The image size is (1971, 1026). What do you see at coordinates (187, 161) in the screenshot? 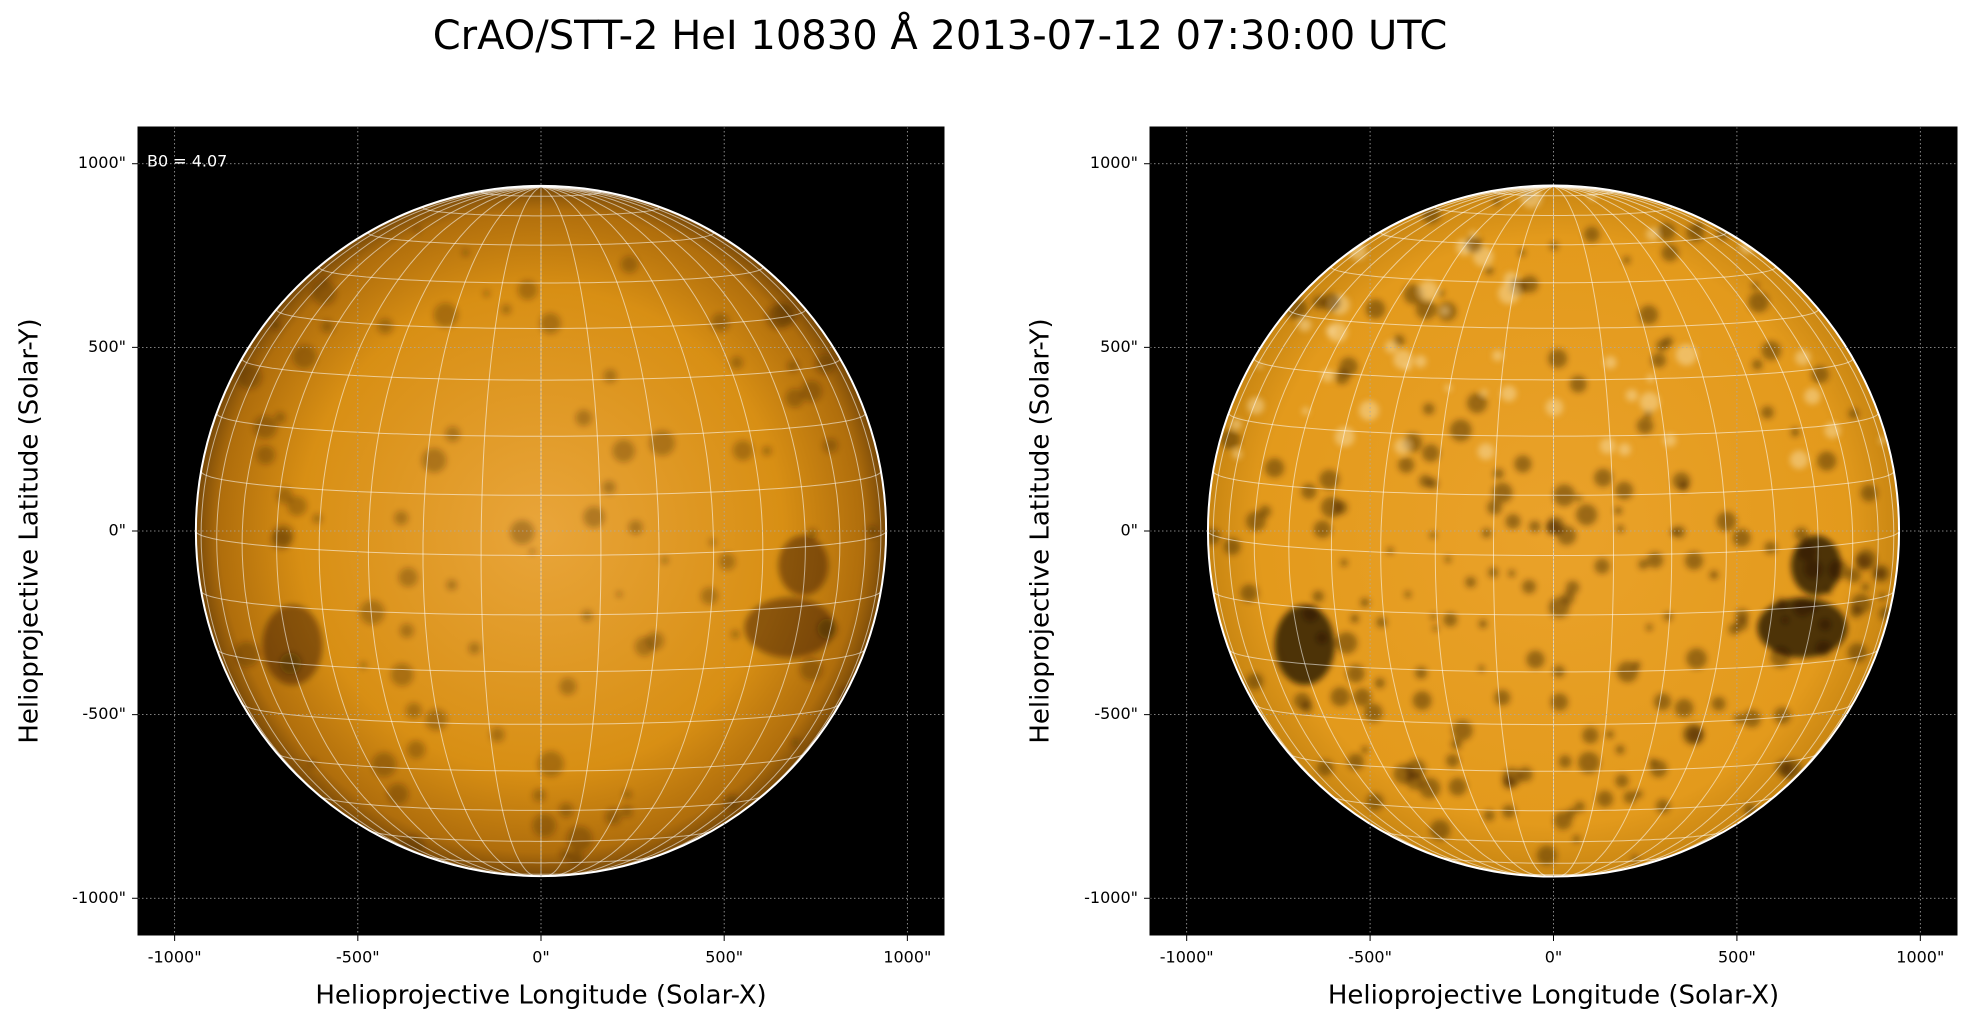
I see `annotation: B0 = 4.07` at bounding box center [187, 161].